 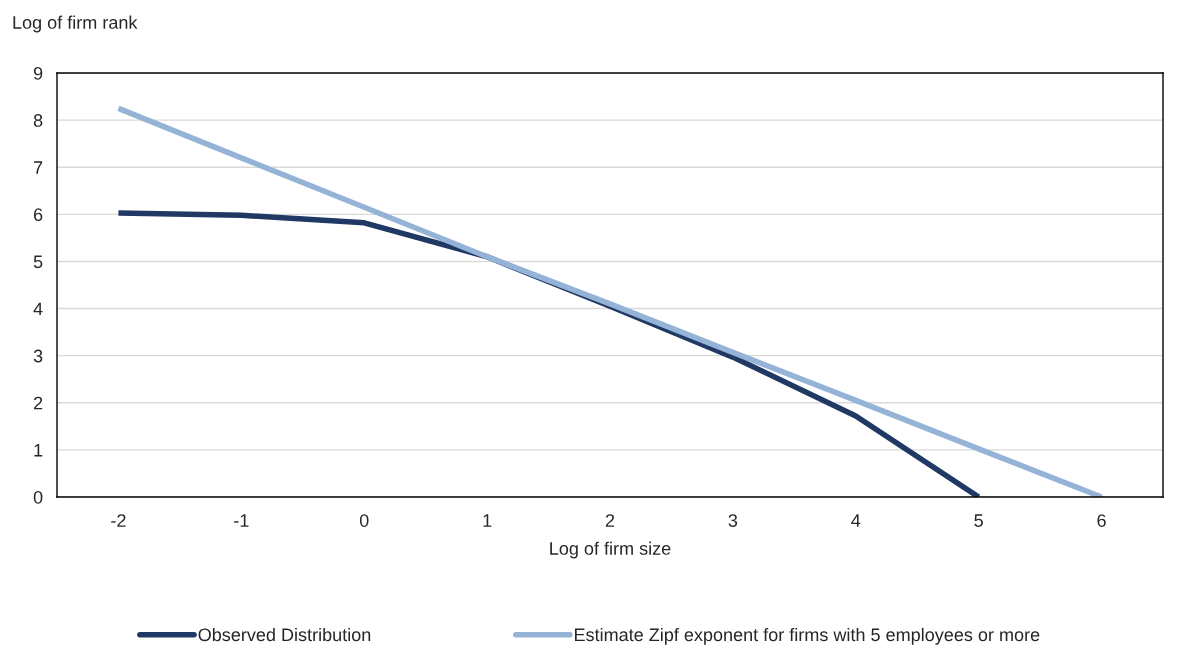 I want to click on y-tick-label: 4, so click(x=38, y=309).